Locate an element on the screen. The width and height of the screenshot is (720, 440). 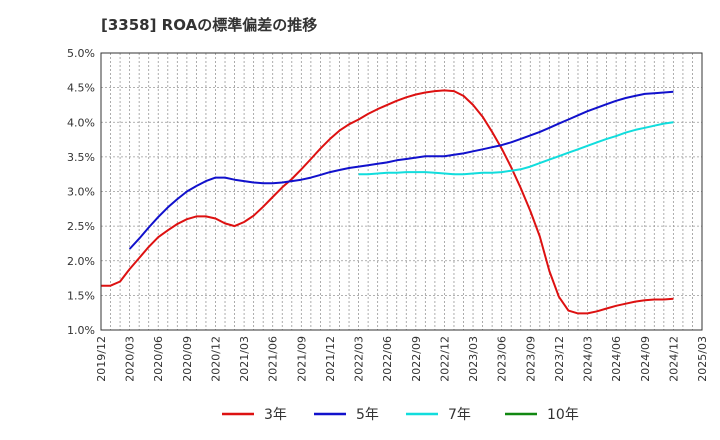
y-tick-label: 2.5% is located at coordinates (81, 226).